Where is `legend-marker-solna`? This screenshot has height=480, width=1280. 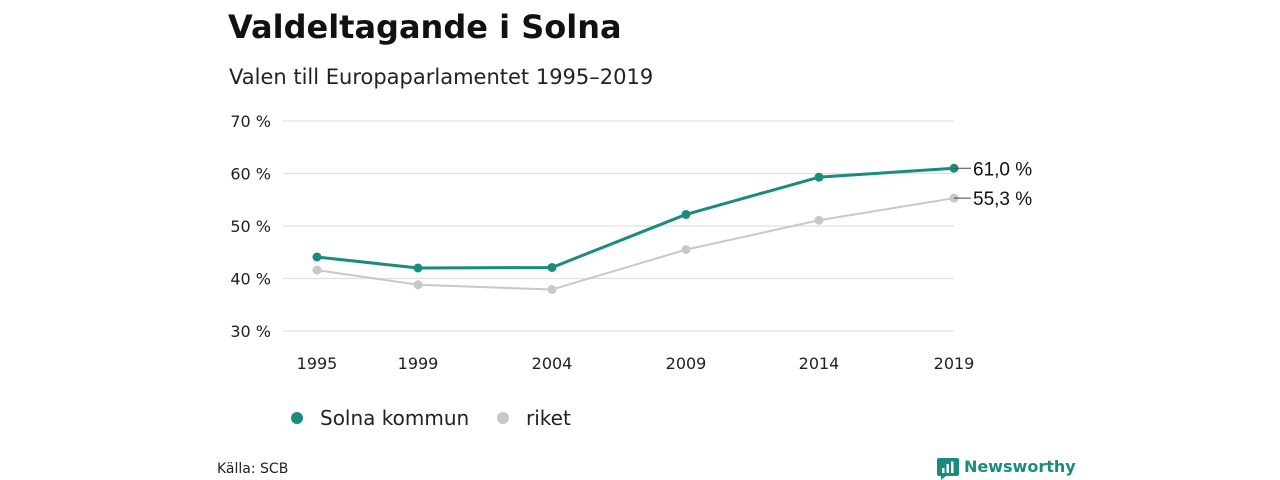 legend-marker-solna is located at coordinates (297, 418).